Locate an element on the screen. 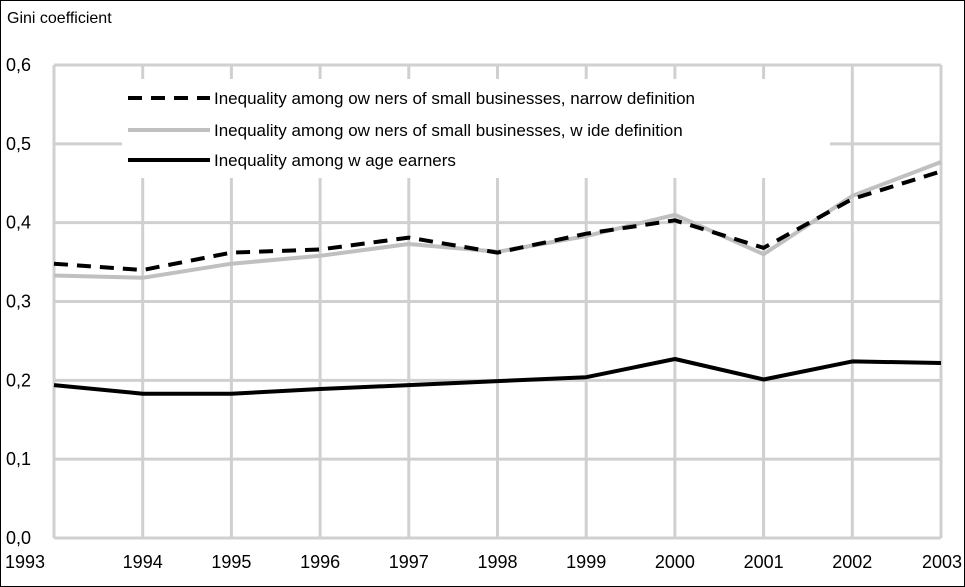 This screenshot has width=965, height=587. x-tick-label: 1999 is located at coordinates (586, 562).